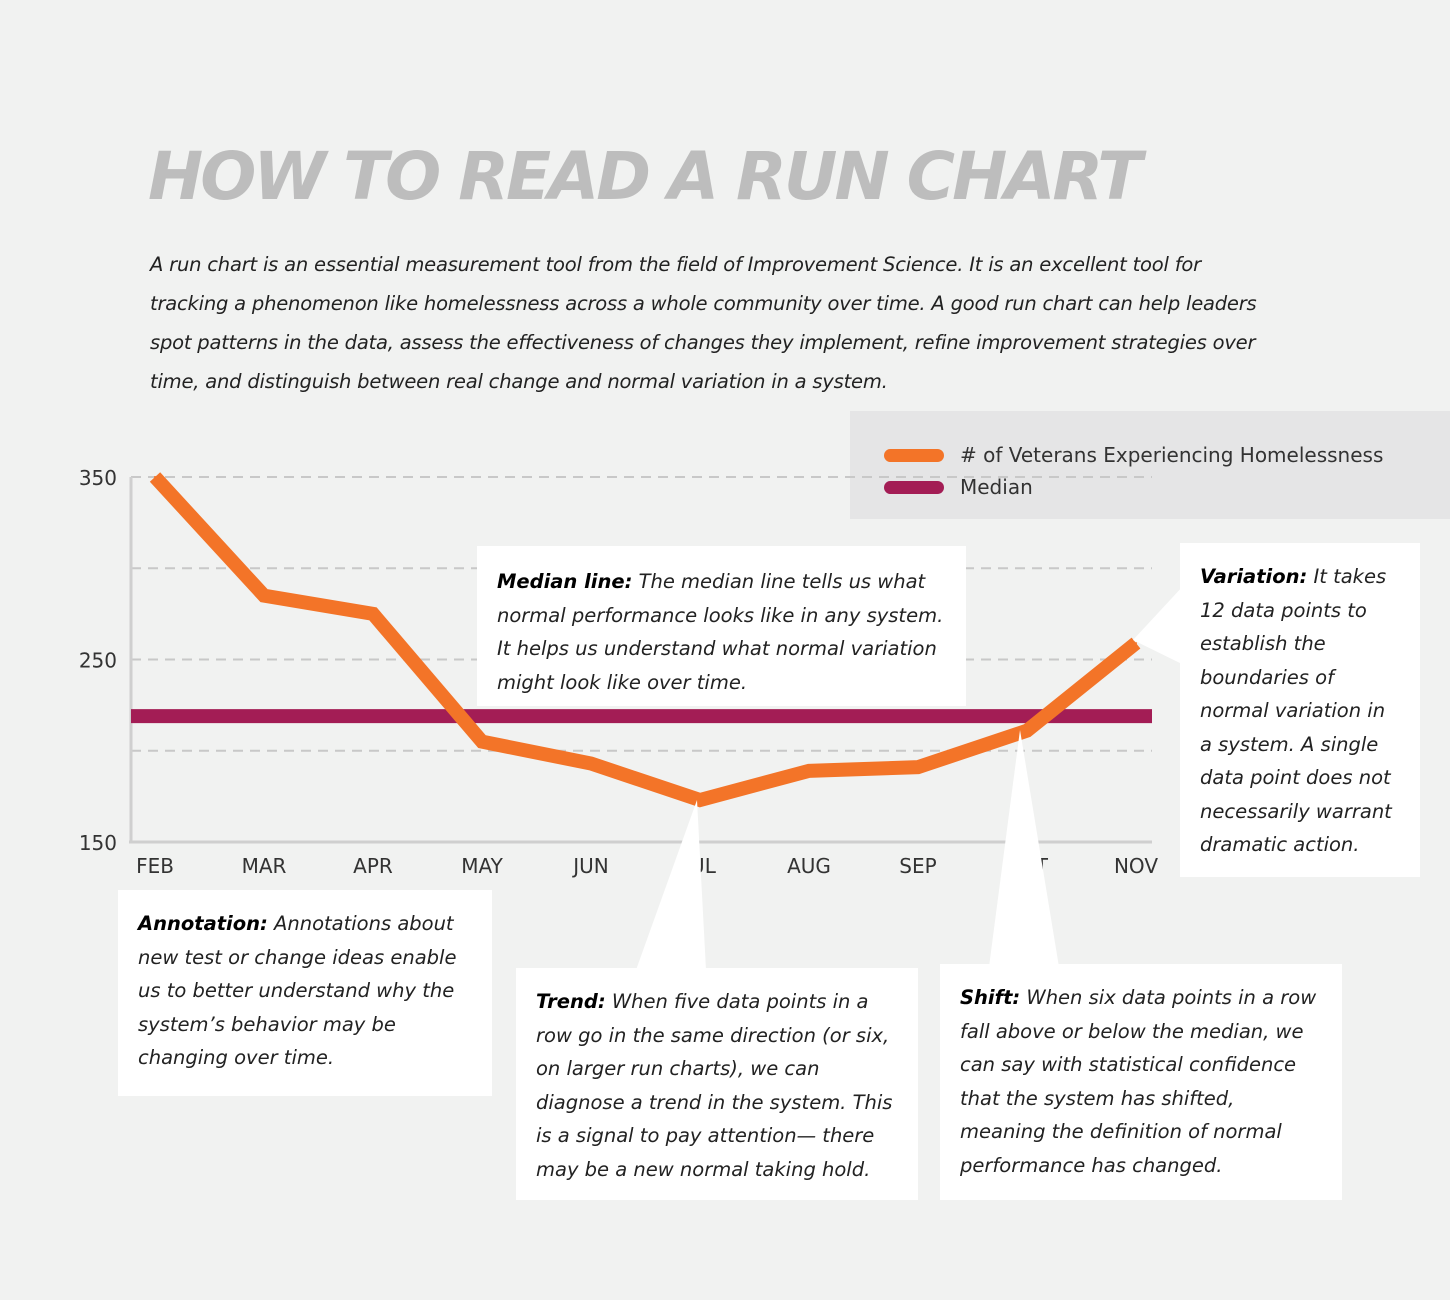 The image size is (1450, 1300). What do you see at coordinates (571, 1001) in the screenshot?
I see `trend-callout-heading: Trend:` at bounding box center [571, 1001].